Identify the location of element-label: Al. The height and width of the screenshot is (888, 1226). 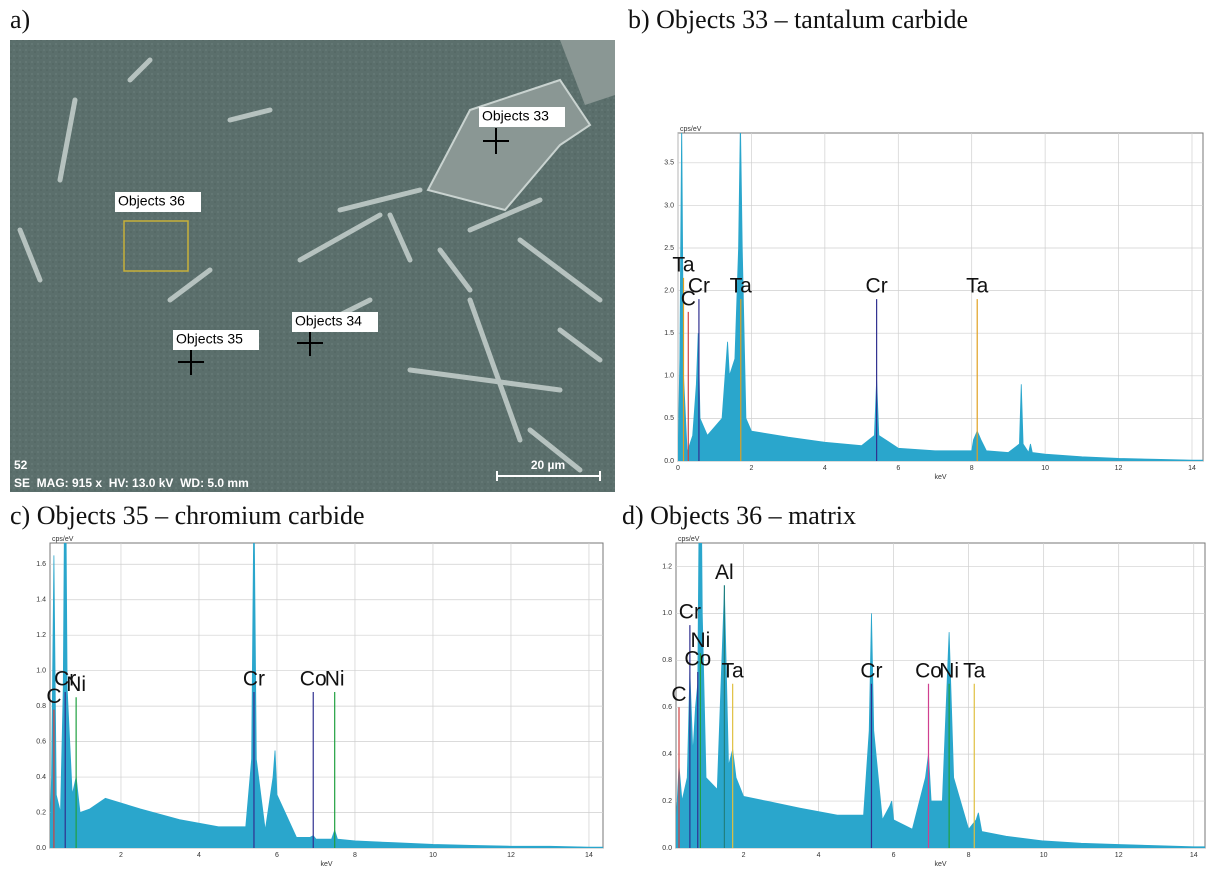
(724, 572).